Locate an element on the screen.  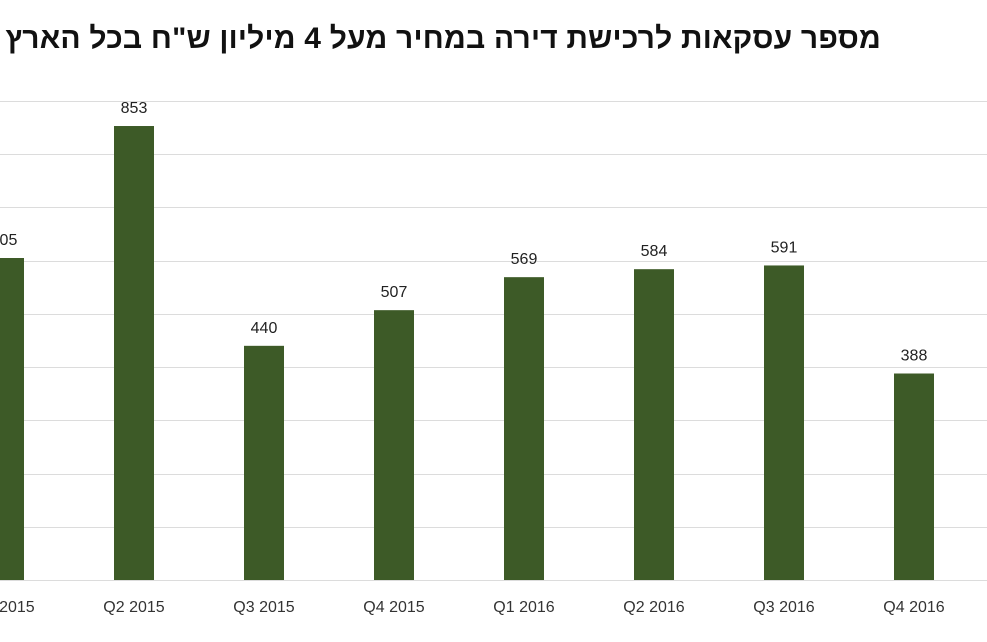
data-label: 507 is located at coordinates (394, 292).